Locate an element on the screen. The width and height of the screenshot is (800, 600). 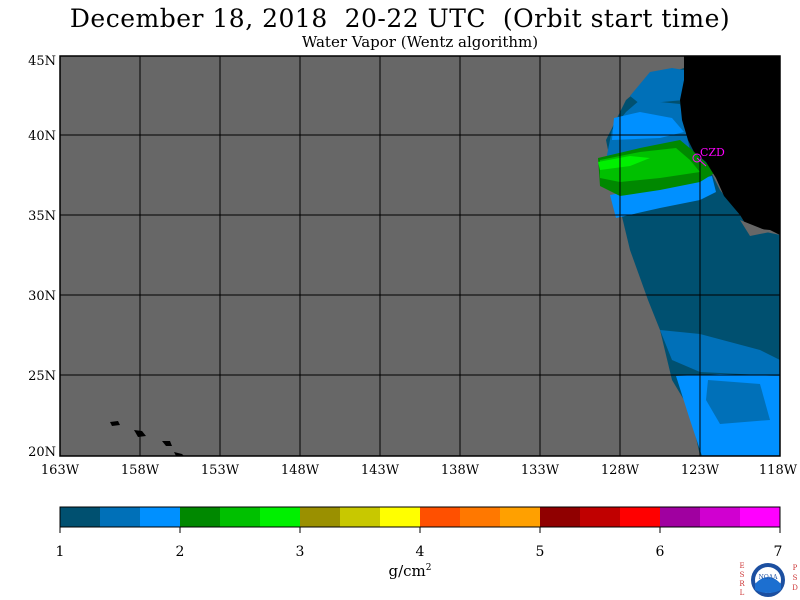
colorbar is located at coordinates (420, 517).